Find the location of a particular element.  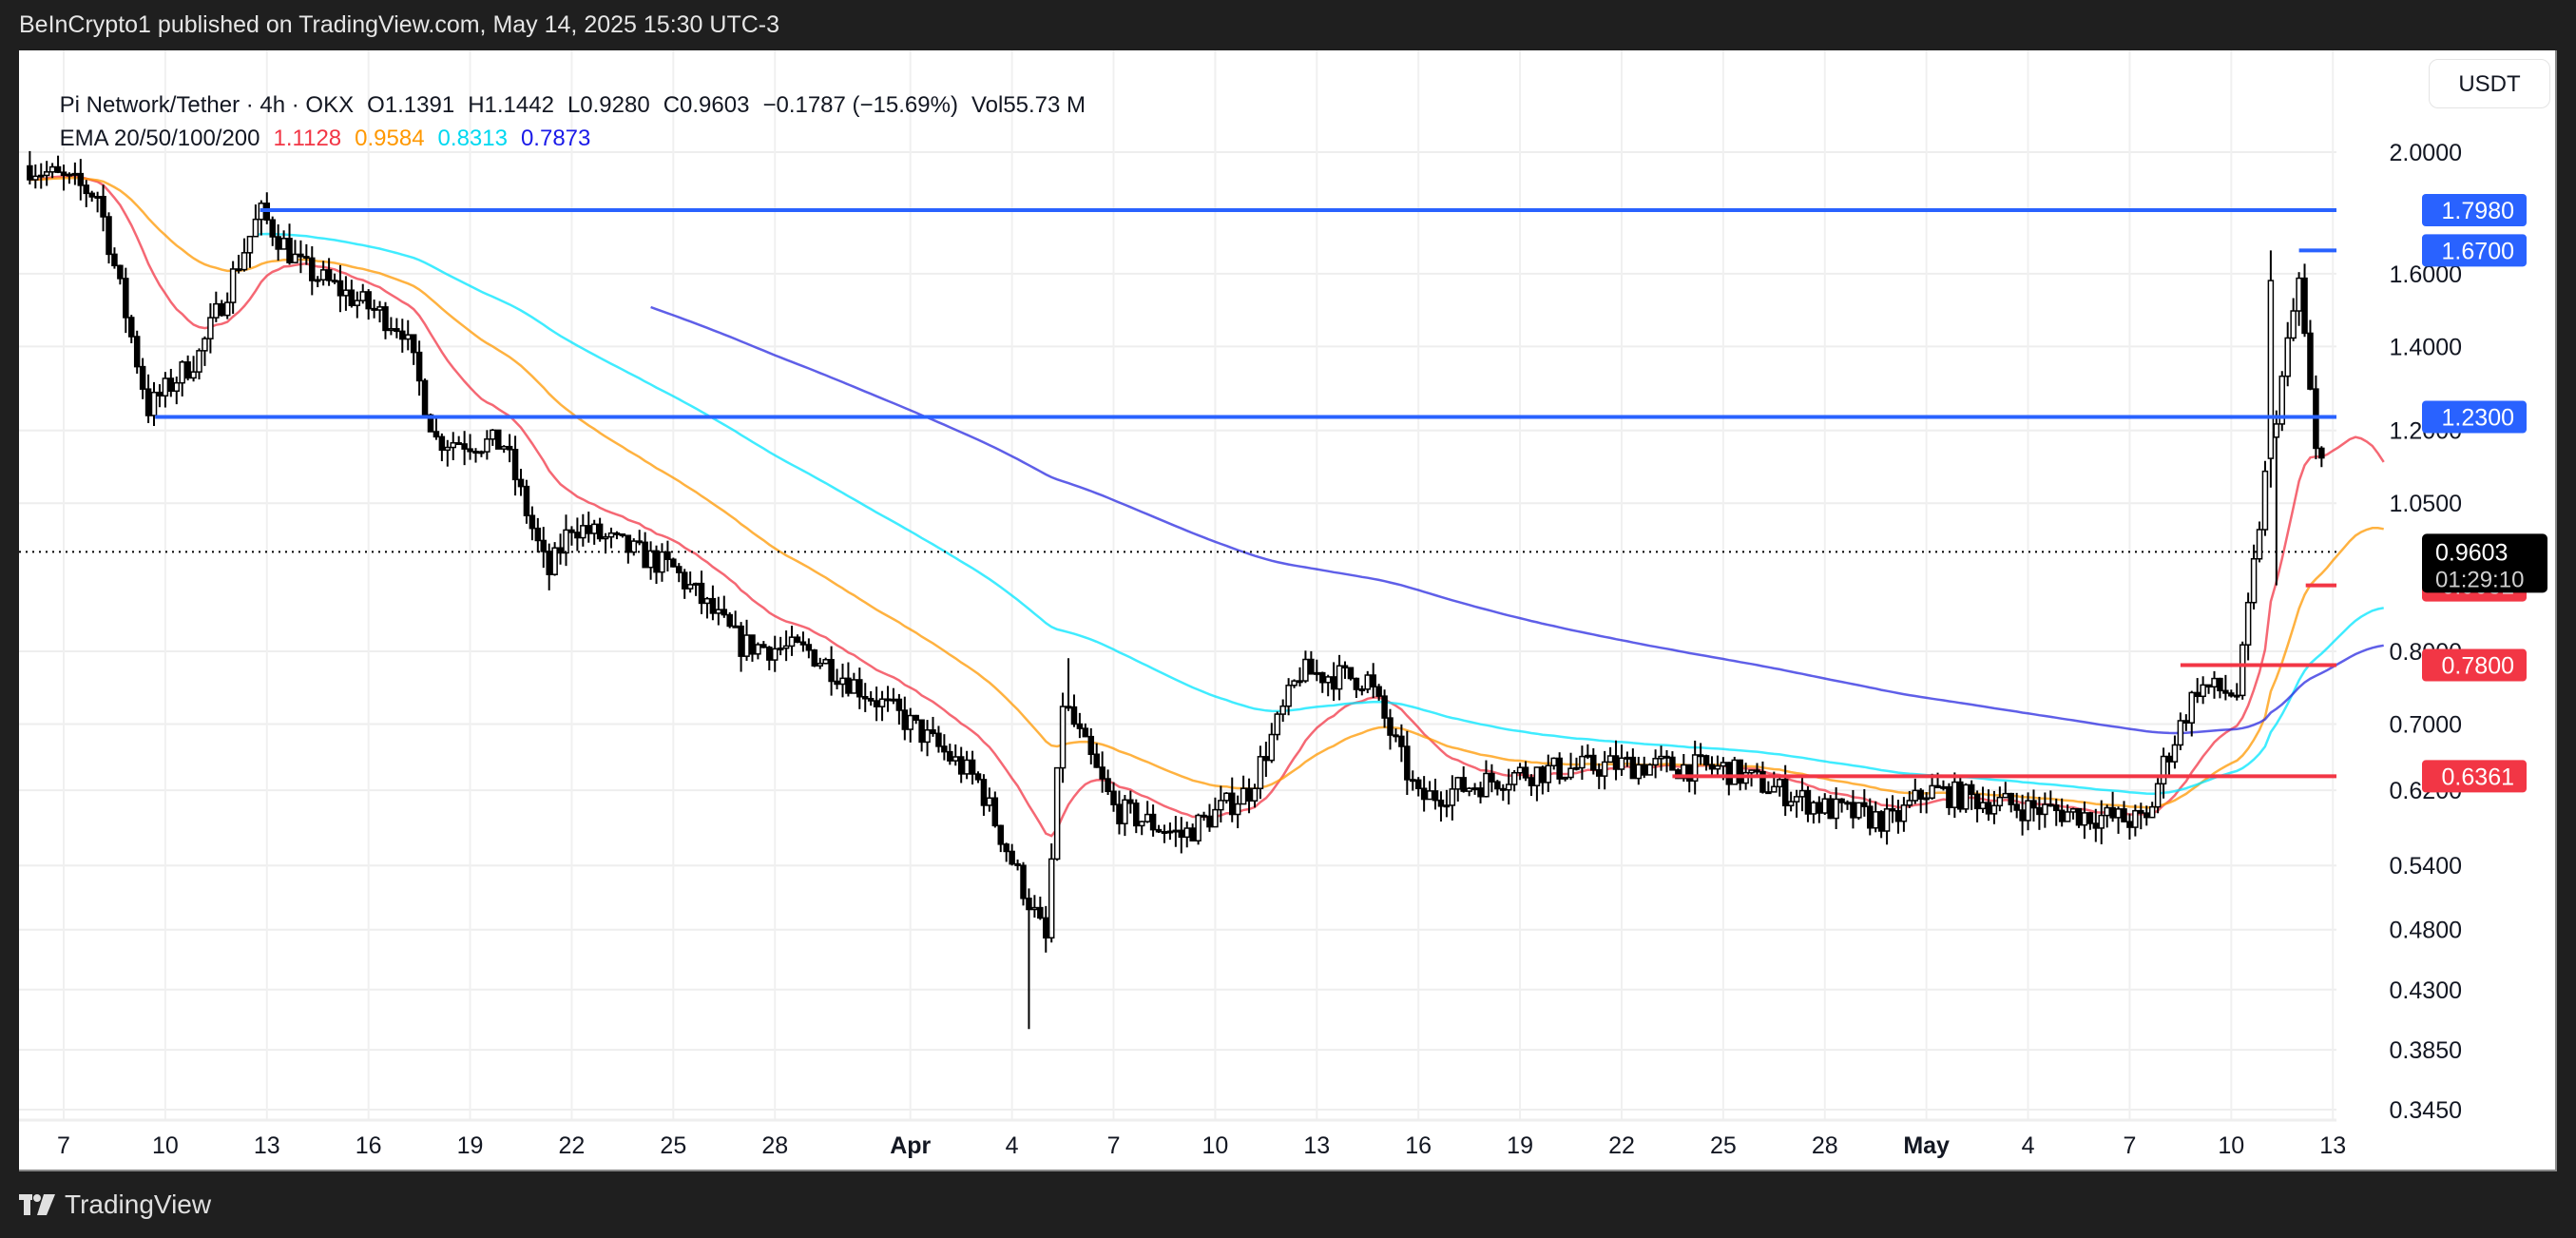

tradingview-footer: TradingView is located at coordinates (115, 1205).